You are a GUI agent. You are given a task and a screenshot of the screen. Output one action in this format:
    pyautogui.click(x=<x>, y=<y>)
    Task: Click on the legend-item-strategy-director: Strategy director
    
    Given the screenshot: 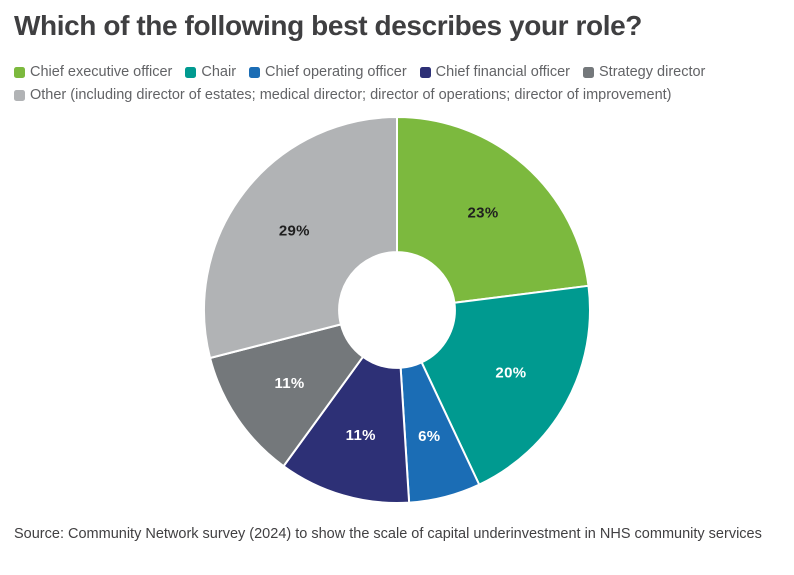 What is the action you would take?
    pyautogui.click(x=644, y=72)
    